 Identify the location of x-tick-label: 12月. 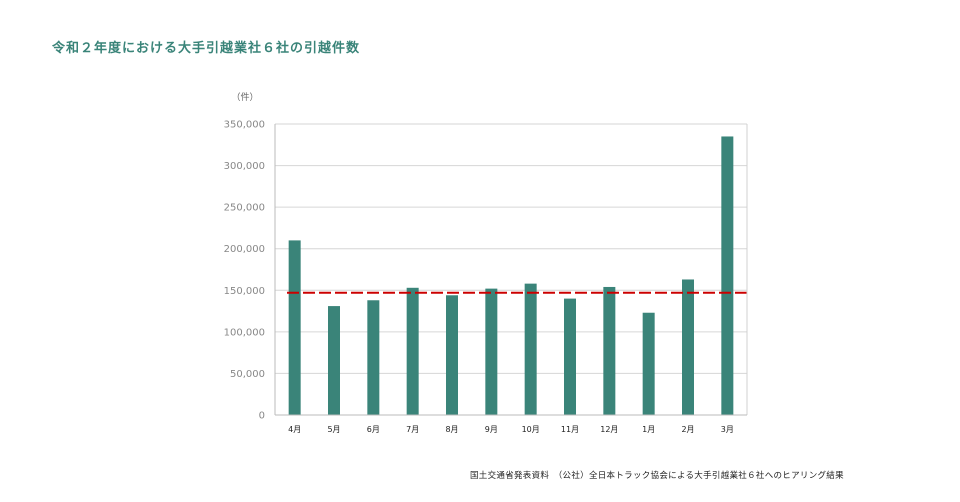
(609, 429).